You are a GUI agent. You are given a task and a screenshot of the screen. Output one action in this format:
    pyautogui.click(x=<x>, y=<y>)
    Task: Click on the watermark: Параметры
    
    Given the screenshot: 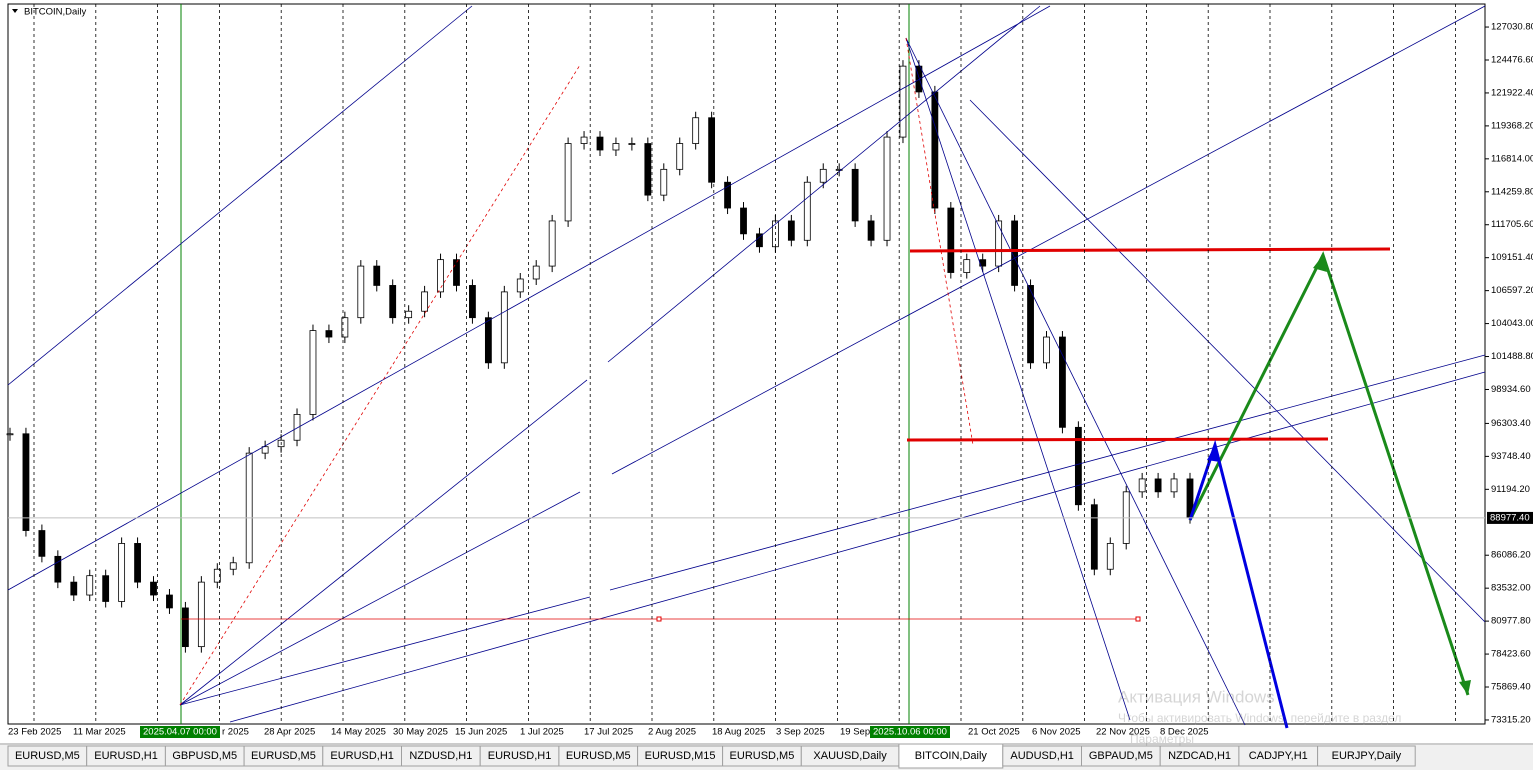 What is the action you would take?
    pyautogui.click(x=1162, y=739)
    